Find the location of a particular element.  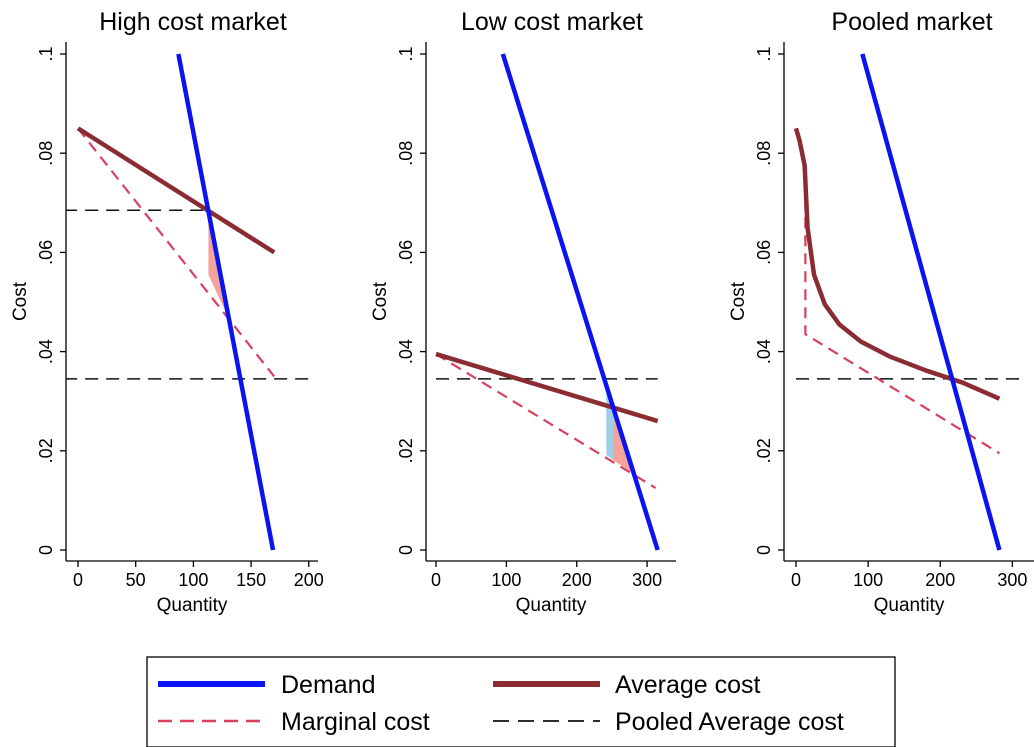

panel-title: Pooled market is located at coordinates (911, 22).